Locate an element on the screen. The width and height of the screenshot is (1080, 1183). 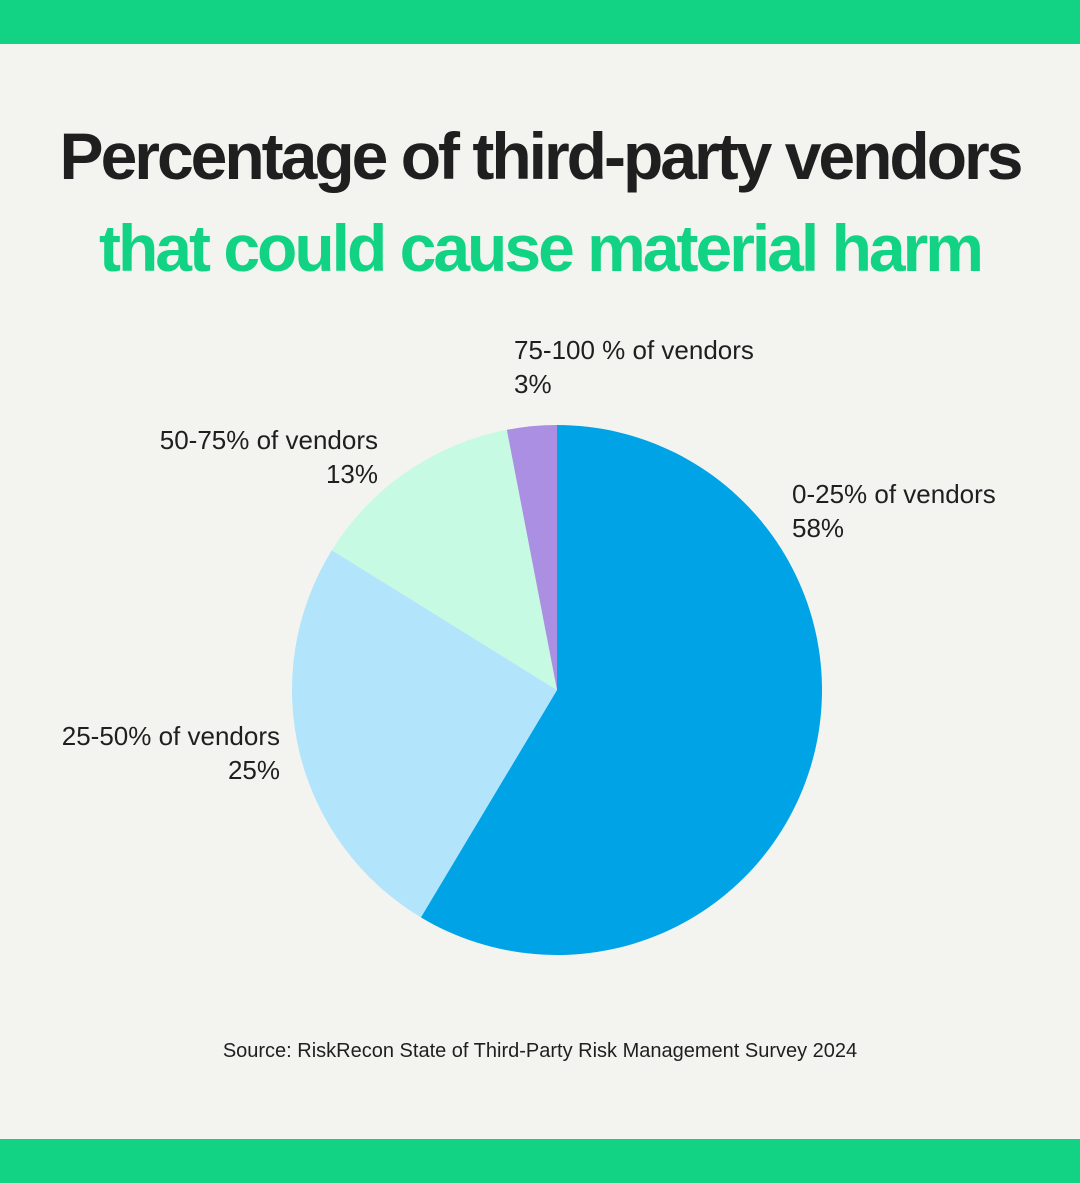
slice-label: 0-25% of vendors is located at coordinates (894, 494).